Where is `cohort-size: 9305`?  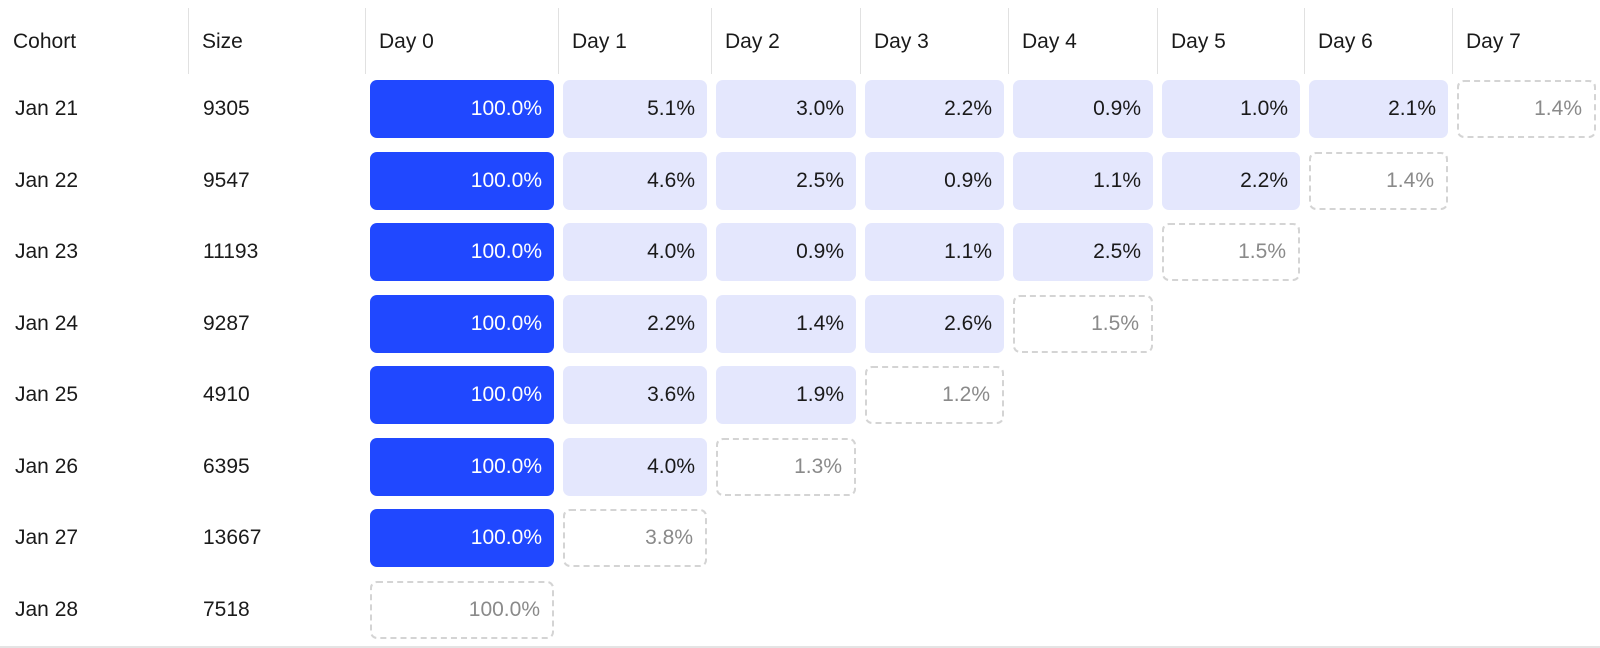 cohort-size: 9305 is located at coordinates (226, 108).